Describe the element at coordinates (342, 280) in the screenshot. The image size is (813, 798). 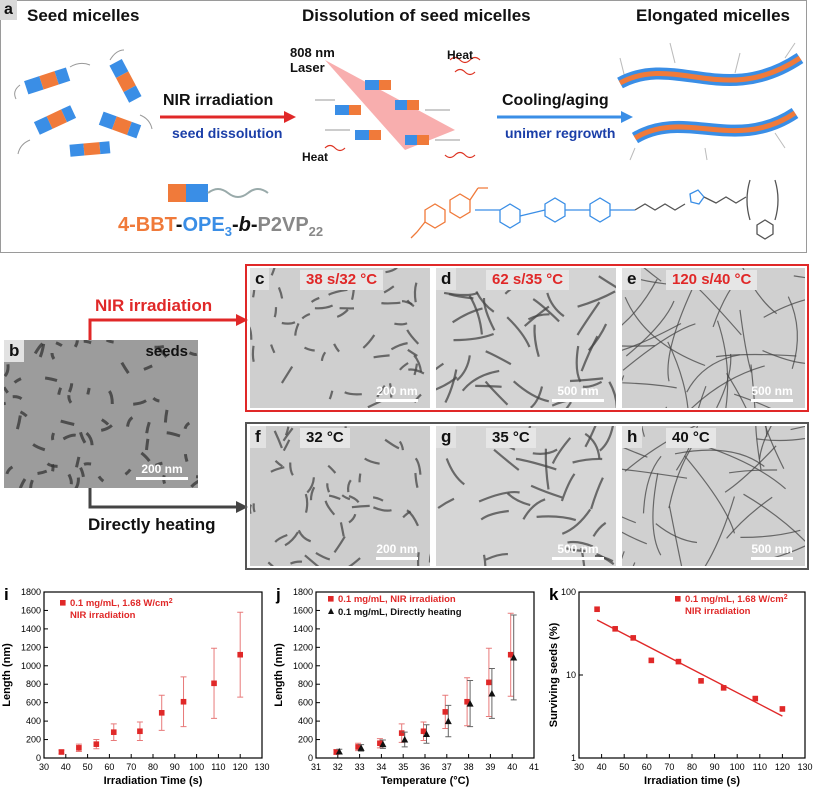
I see `tem-c-condition: 38 s/32 °C` at that location.